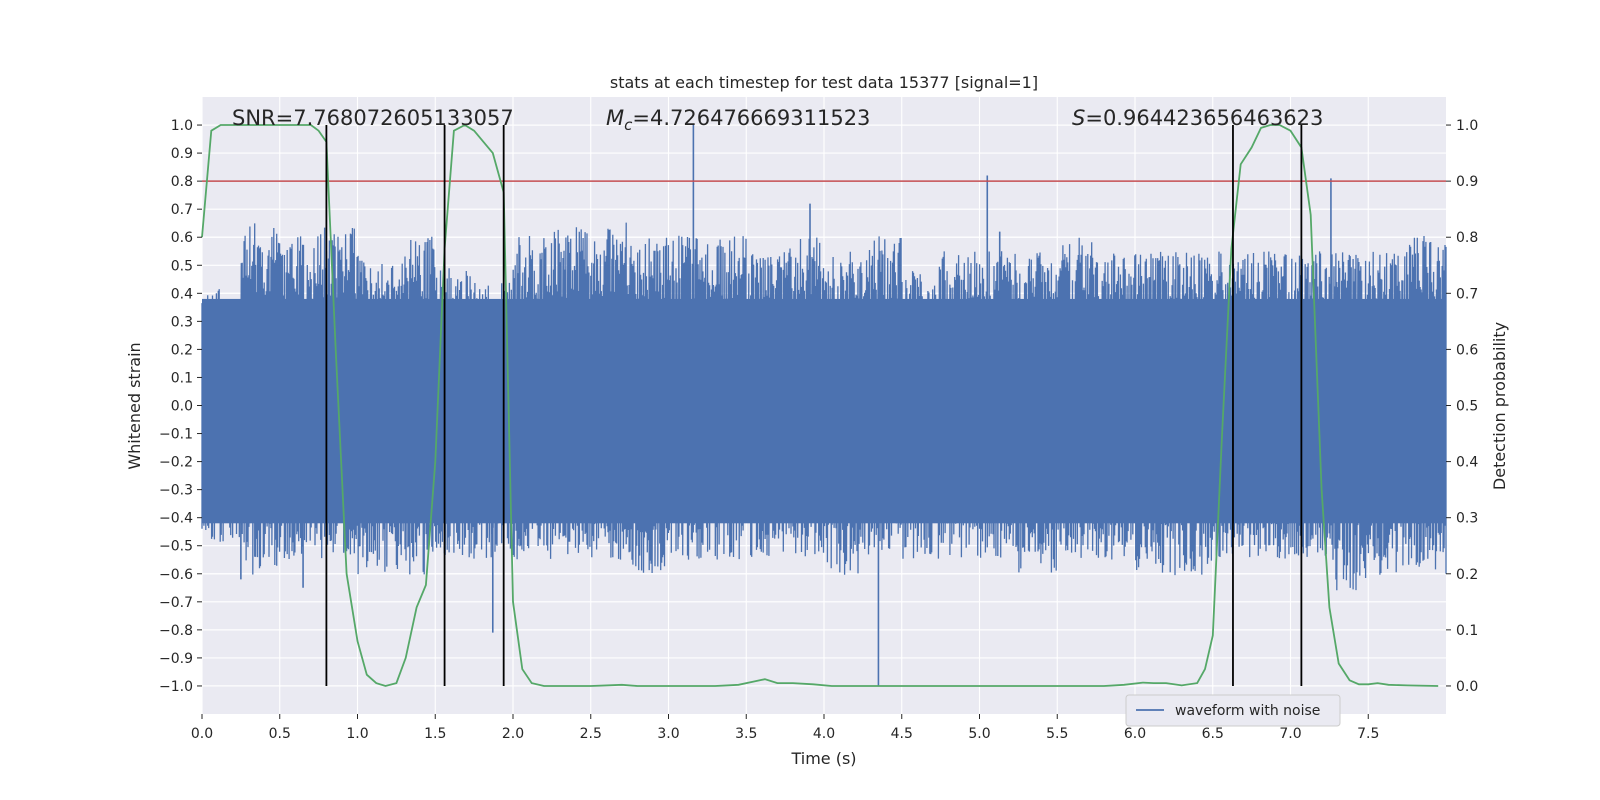  Describe the element at coordinates (1290, 734) in the screenshot. I see `x-tick-label: 7.0` at that location.